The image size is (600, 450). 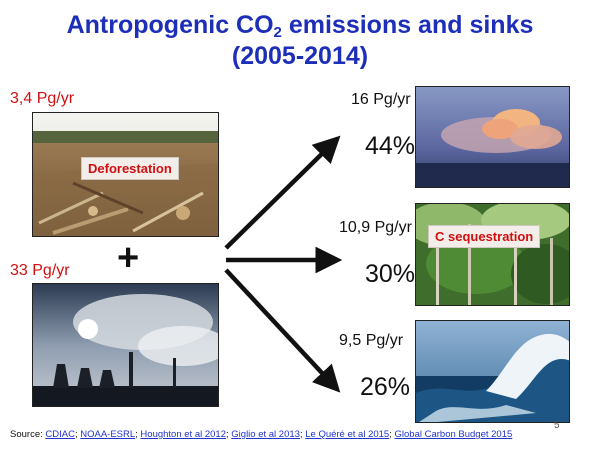 I want to click on land-sink-value: 10,9 Pg/yr, so click(x=375, y=227).